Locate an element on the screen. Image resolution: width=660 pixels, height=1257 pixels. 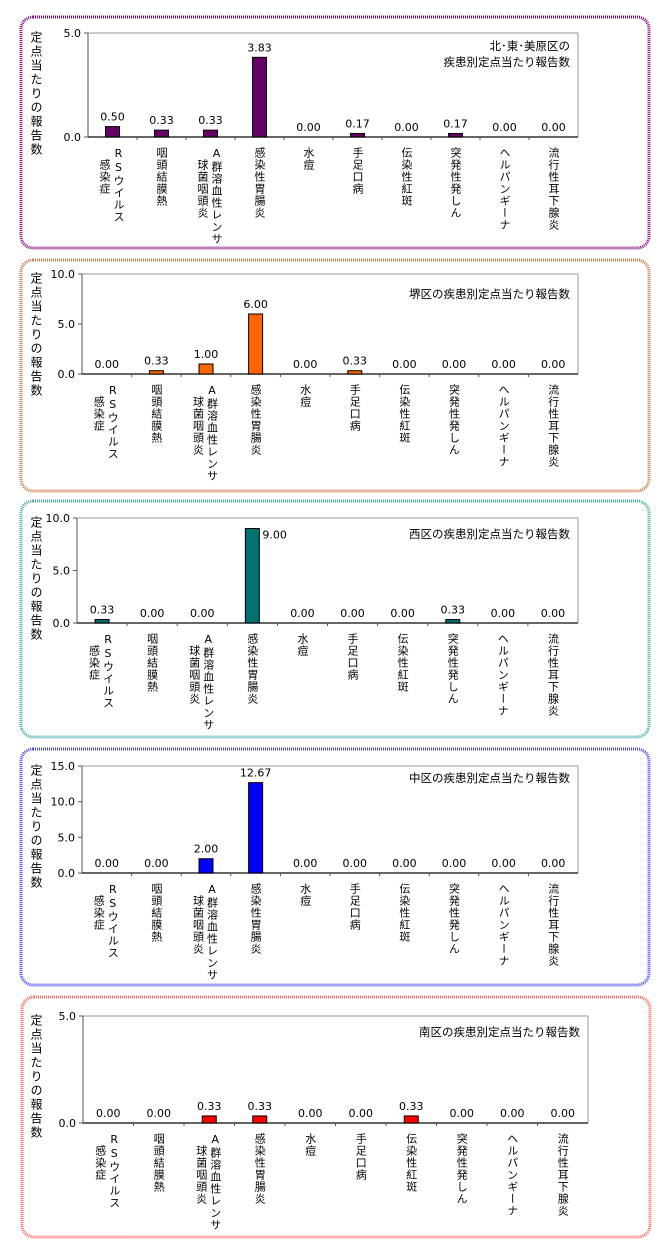
category-label: 水痘 is located at coordinates (302, 645).